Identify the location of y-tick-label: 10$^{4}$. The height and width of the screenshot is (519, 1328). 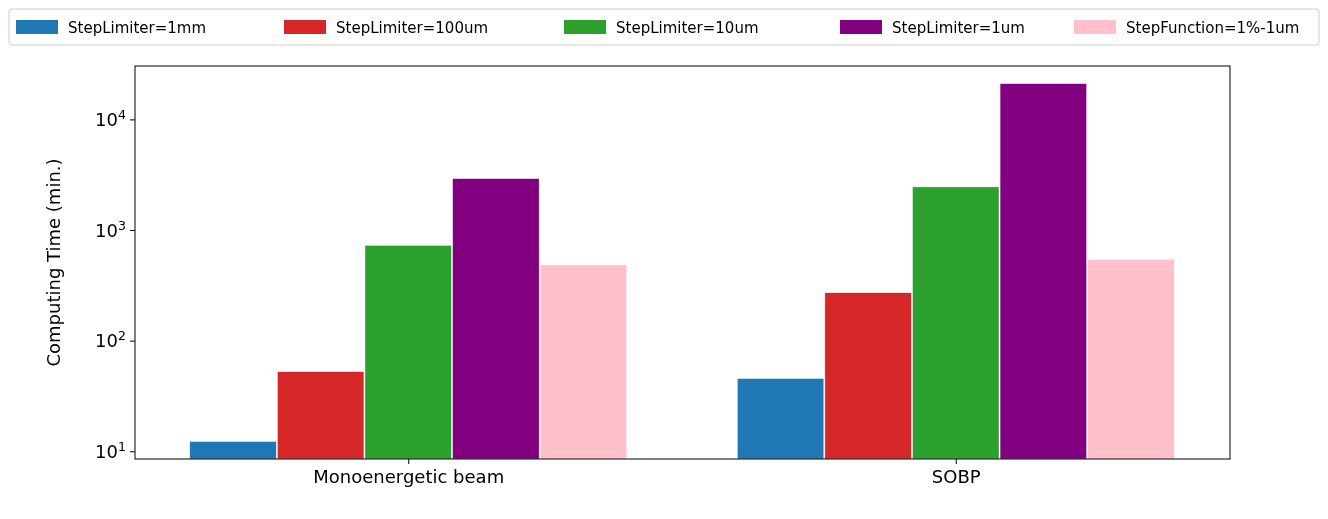
(110, 118).